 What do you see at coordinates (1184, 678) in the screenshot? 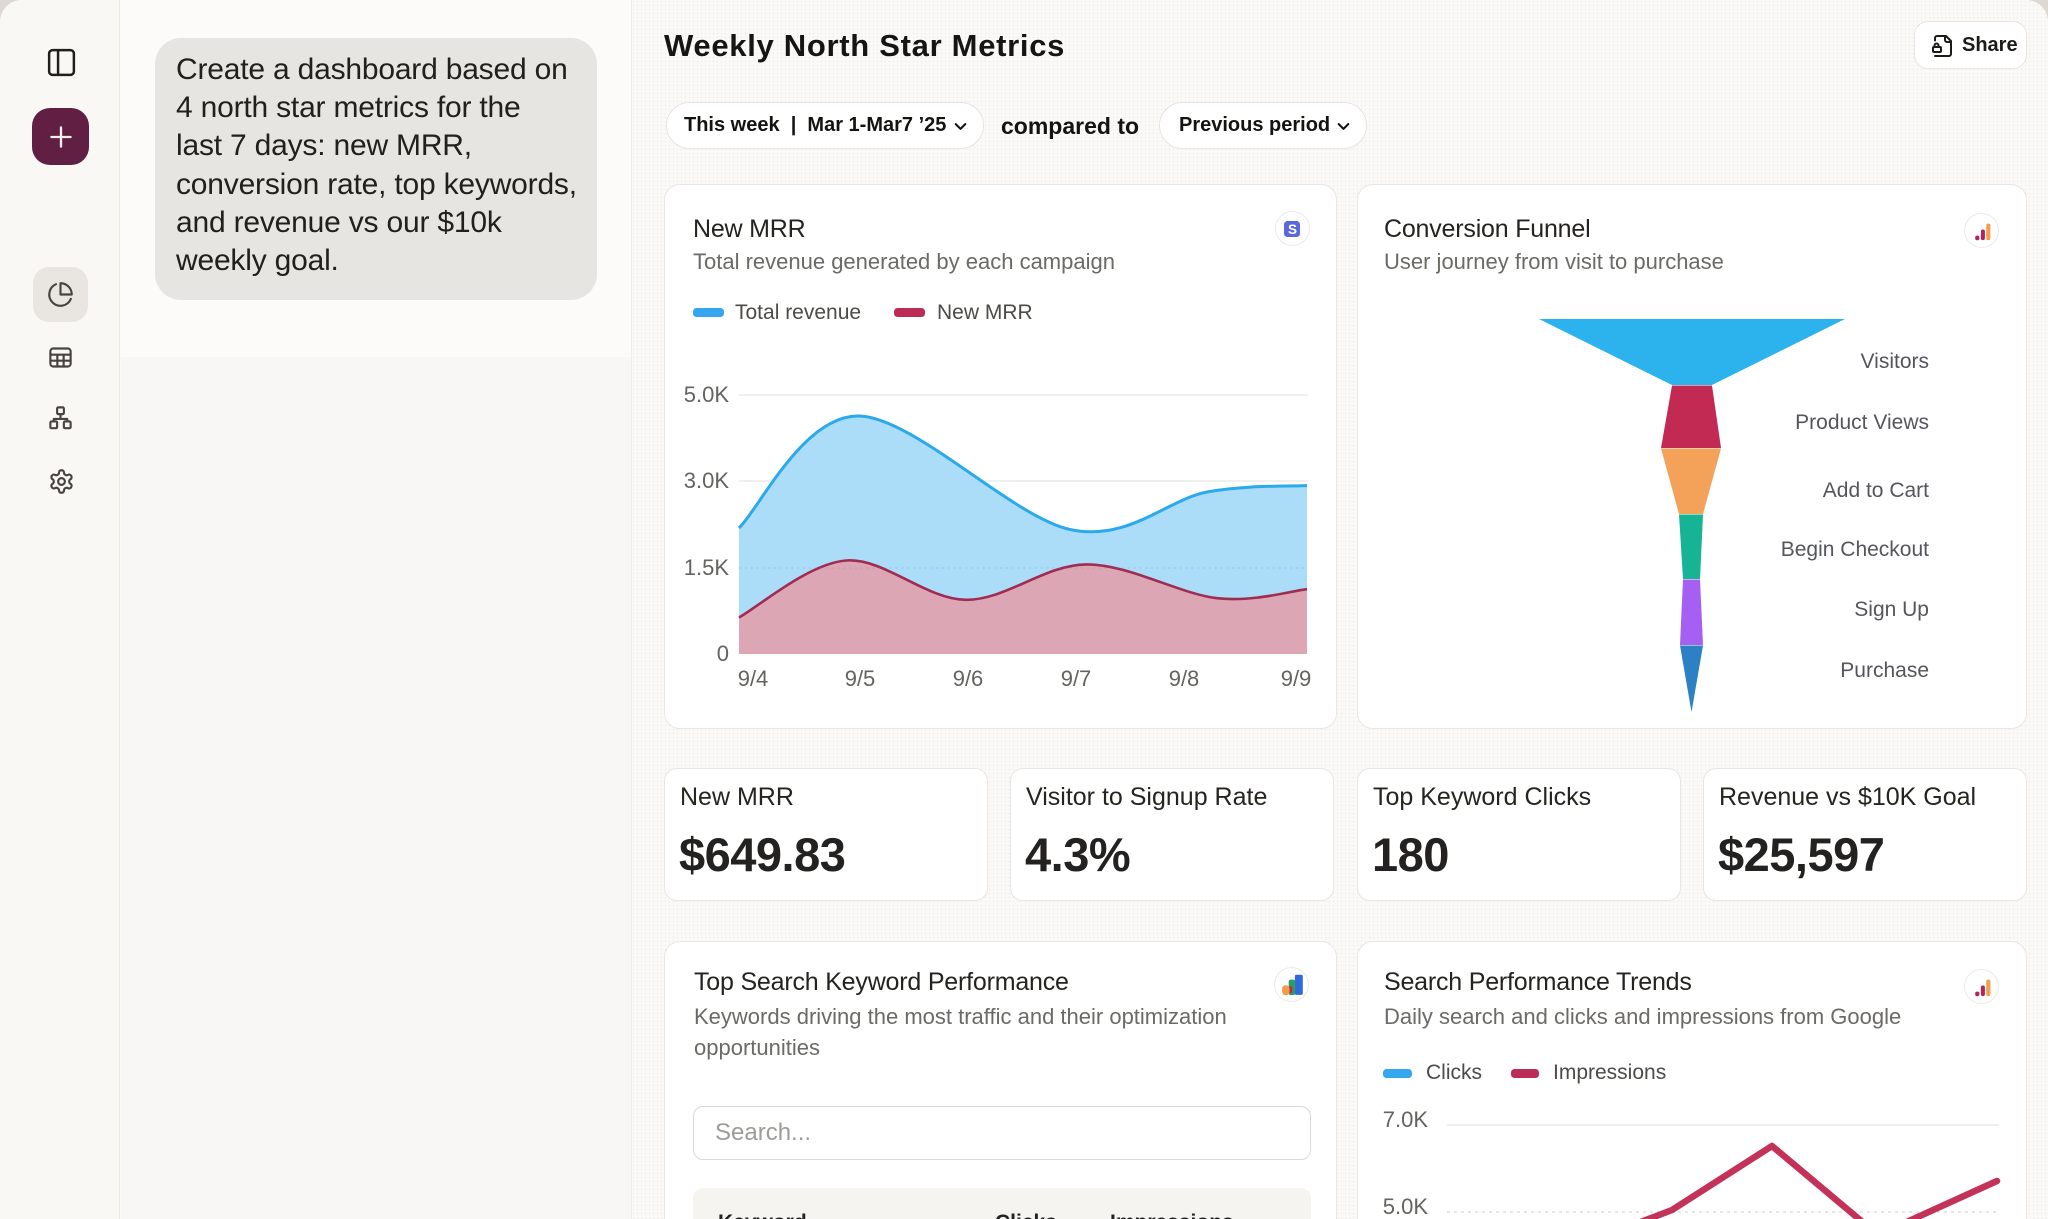
I see `svg-text: 9/8` at bounding box center [1184, 678].